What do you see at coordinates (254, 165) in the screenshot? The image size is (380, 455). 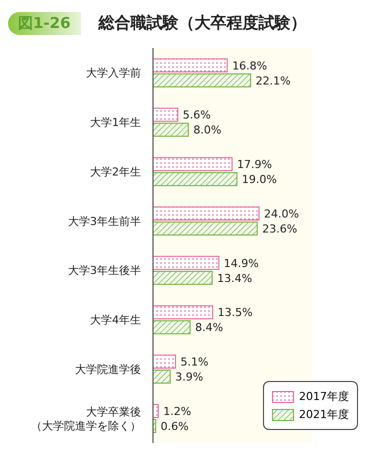 I see `data-label: 17.9%` at bounding box center [254, 165].